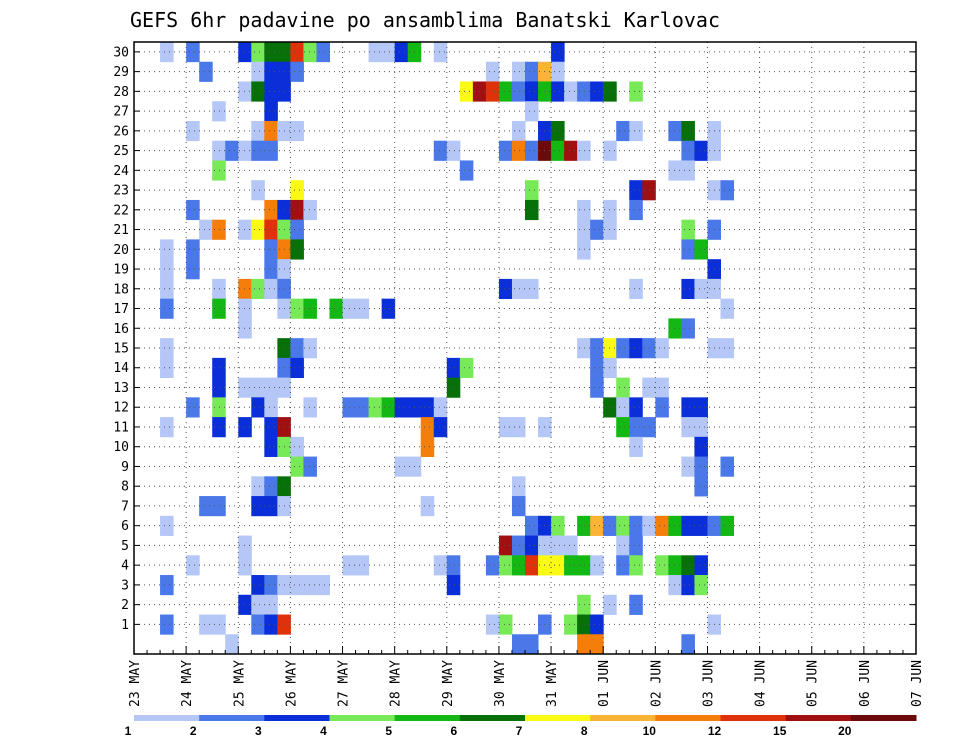  What do you see at coordinates (121, 230) in the screenshot?
I see `y-tick-label: 21` at bounding box center [121, 230].